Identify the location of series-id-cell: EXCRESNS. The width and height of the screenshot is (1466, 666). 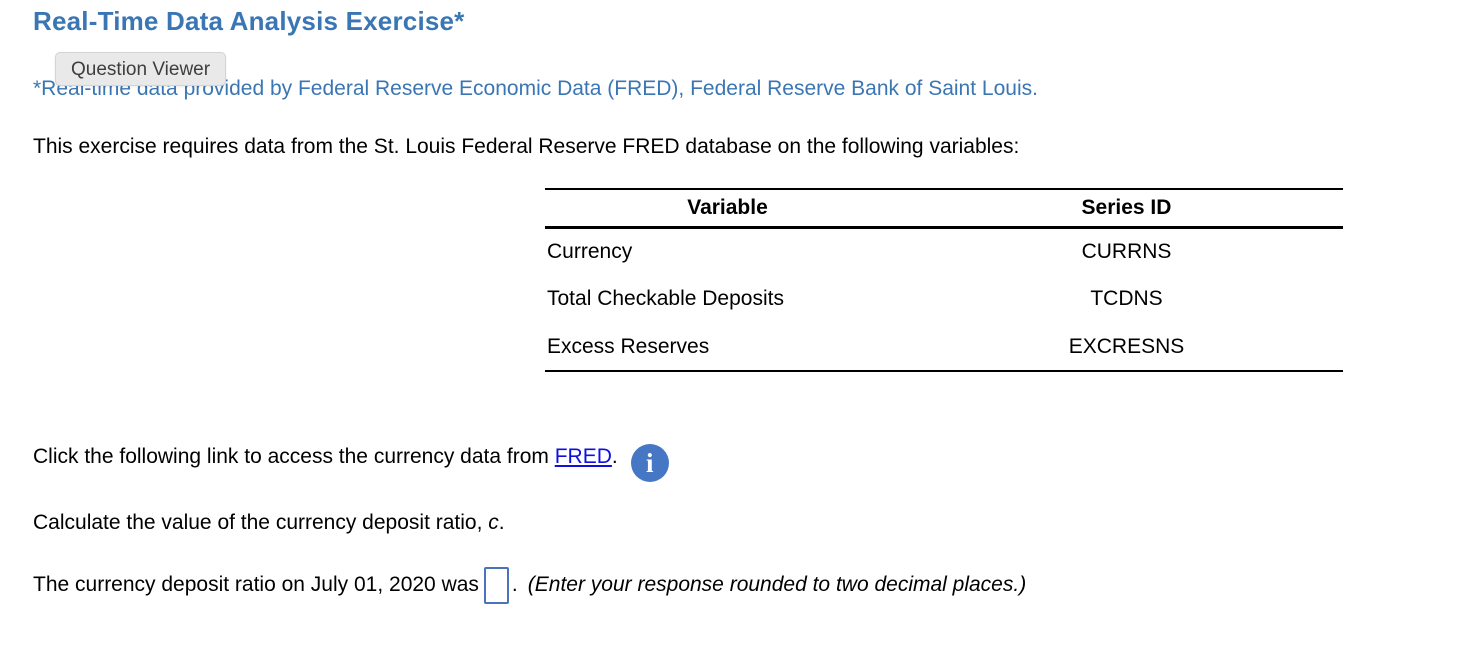
(1126, 346).